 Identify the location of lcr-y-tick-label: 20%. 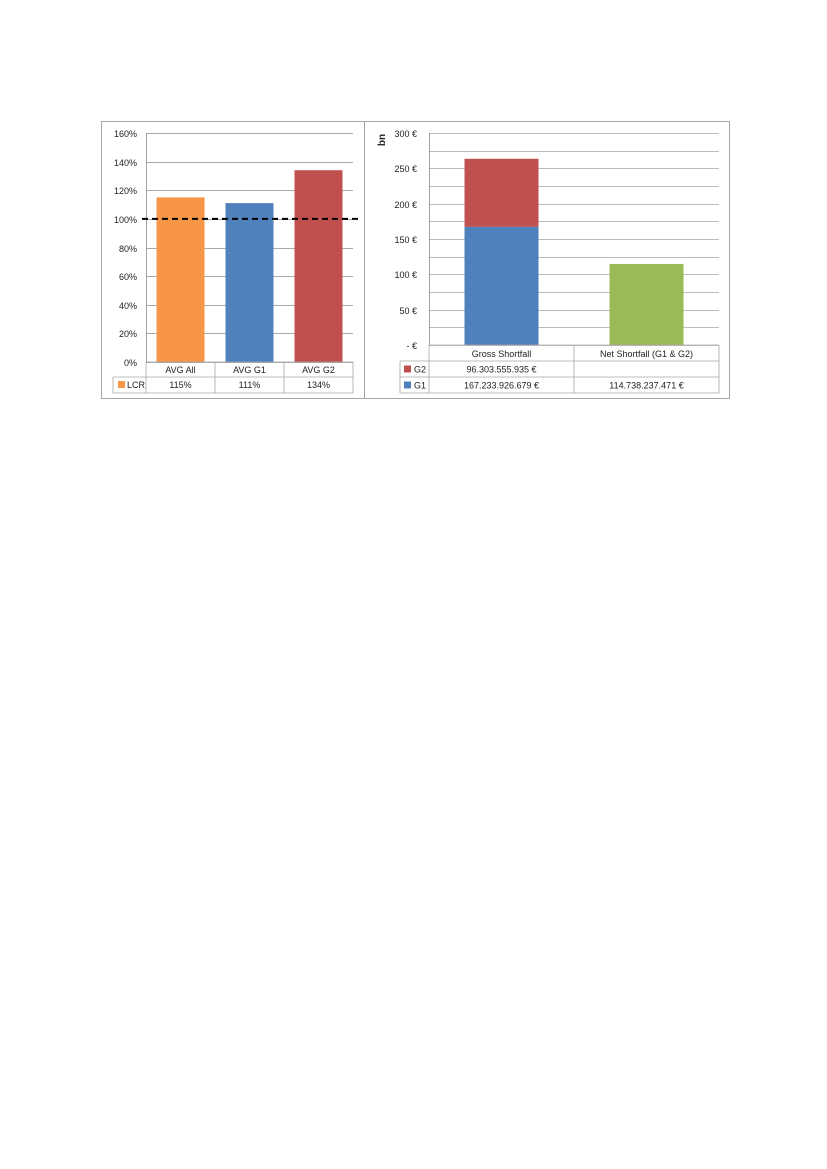
(128, 334).